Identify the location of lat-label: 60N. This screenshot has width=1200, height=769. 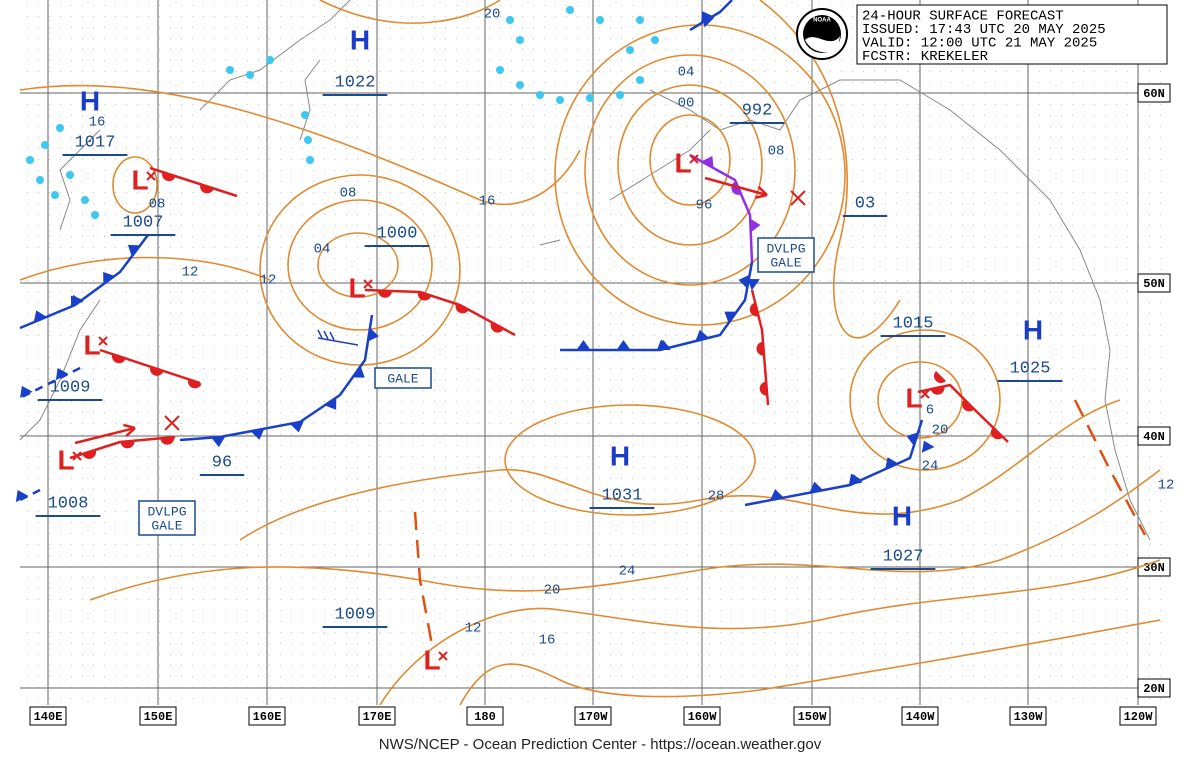
(1154, 94).